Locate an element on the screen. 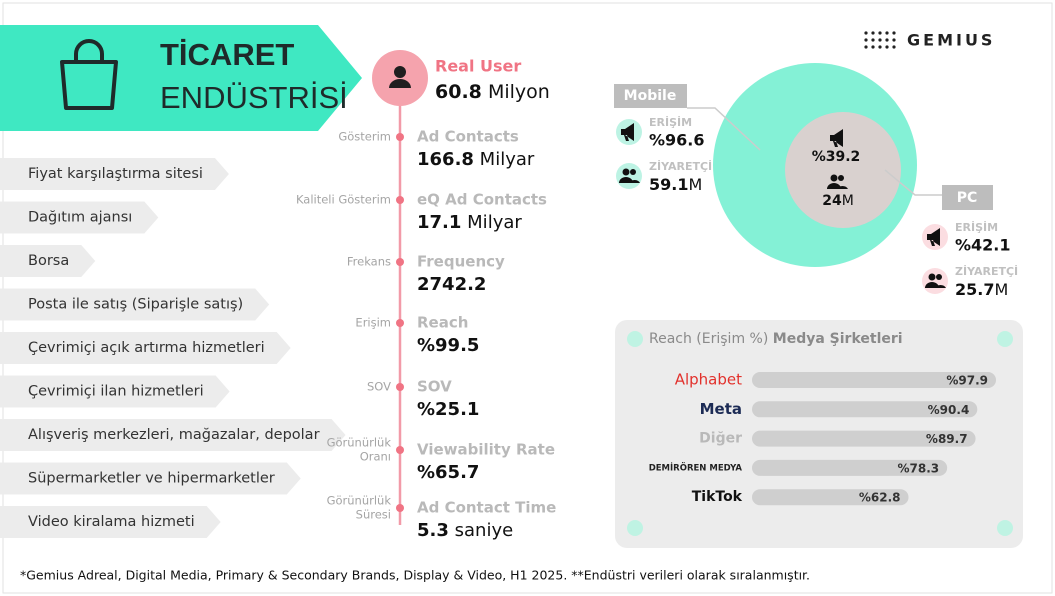 This screenshot has height=596, width=1055. value: 2742.2 is located at coordinates (451, 284).